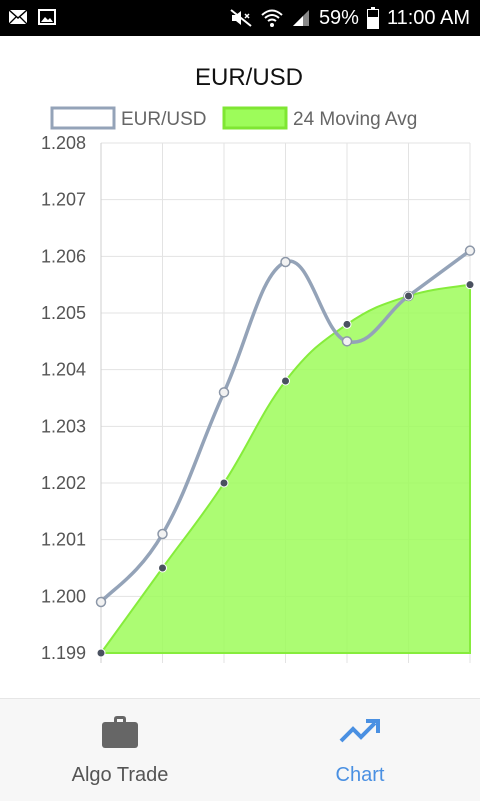  I want to click on wifi-icon, so click(272, 18).